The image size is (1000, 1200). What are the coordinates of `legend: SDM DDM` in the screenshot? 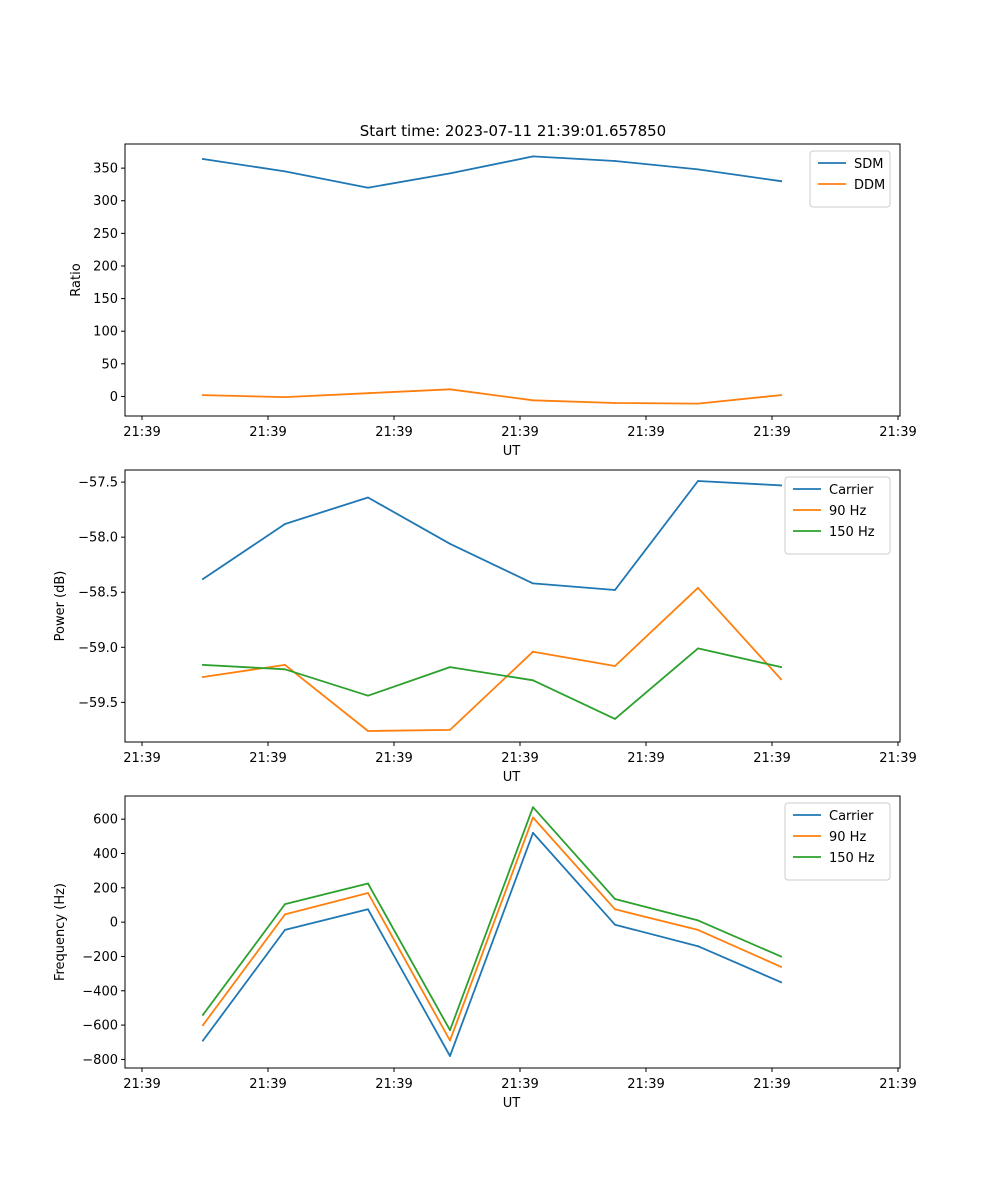 It's located at (850, 179).